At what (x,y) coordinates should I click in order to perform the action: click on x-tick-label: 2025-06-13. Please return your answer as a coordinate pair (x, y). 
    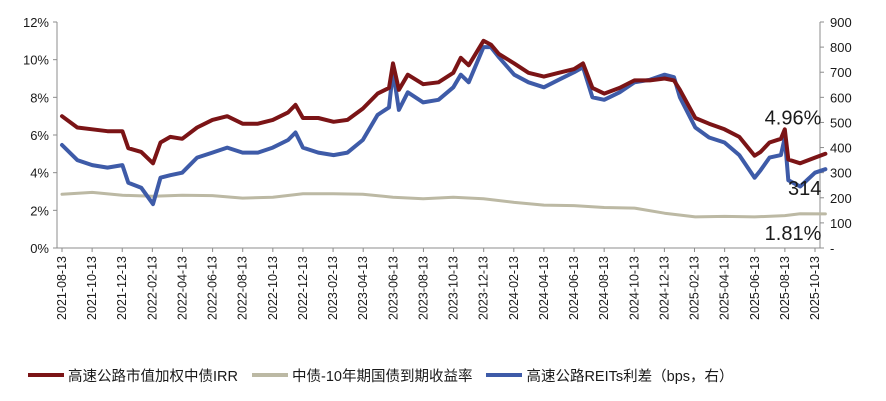
    Looking at the image, I should click on (755, 288).